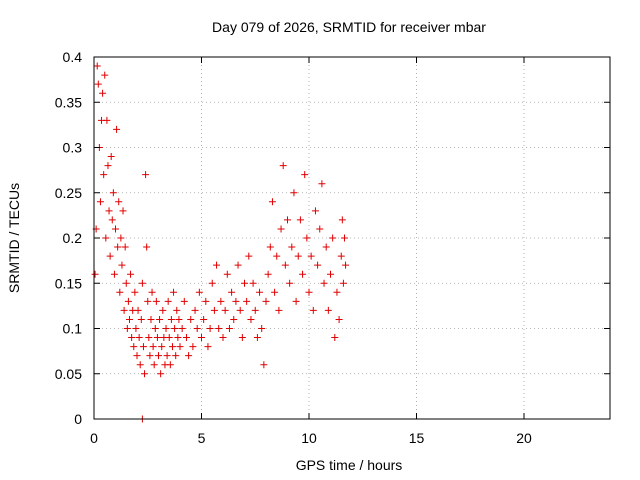 The width and height of the screenshot is (640, 480). I want to click on y-tick-label: 0.2, so click(73, 238).